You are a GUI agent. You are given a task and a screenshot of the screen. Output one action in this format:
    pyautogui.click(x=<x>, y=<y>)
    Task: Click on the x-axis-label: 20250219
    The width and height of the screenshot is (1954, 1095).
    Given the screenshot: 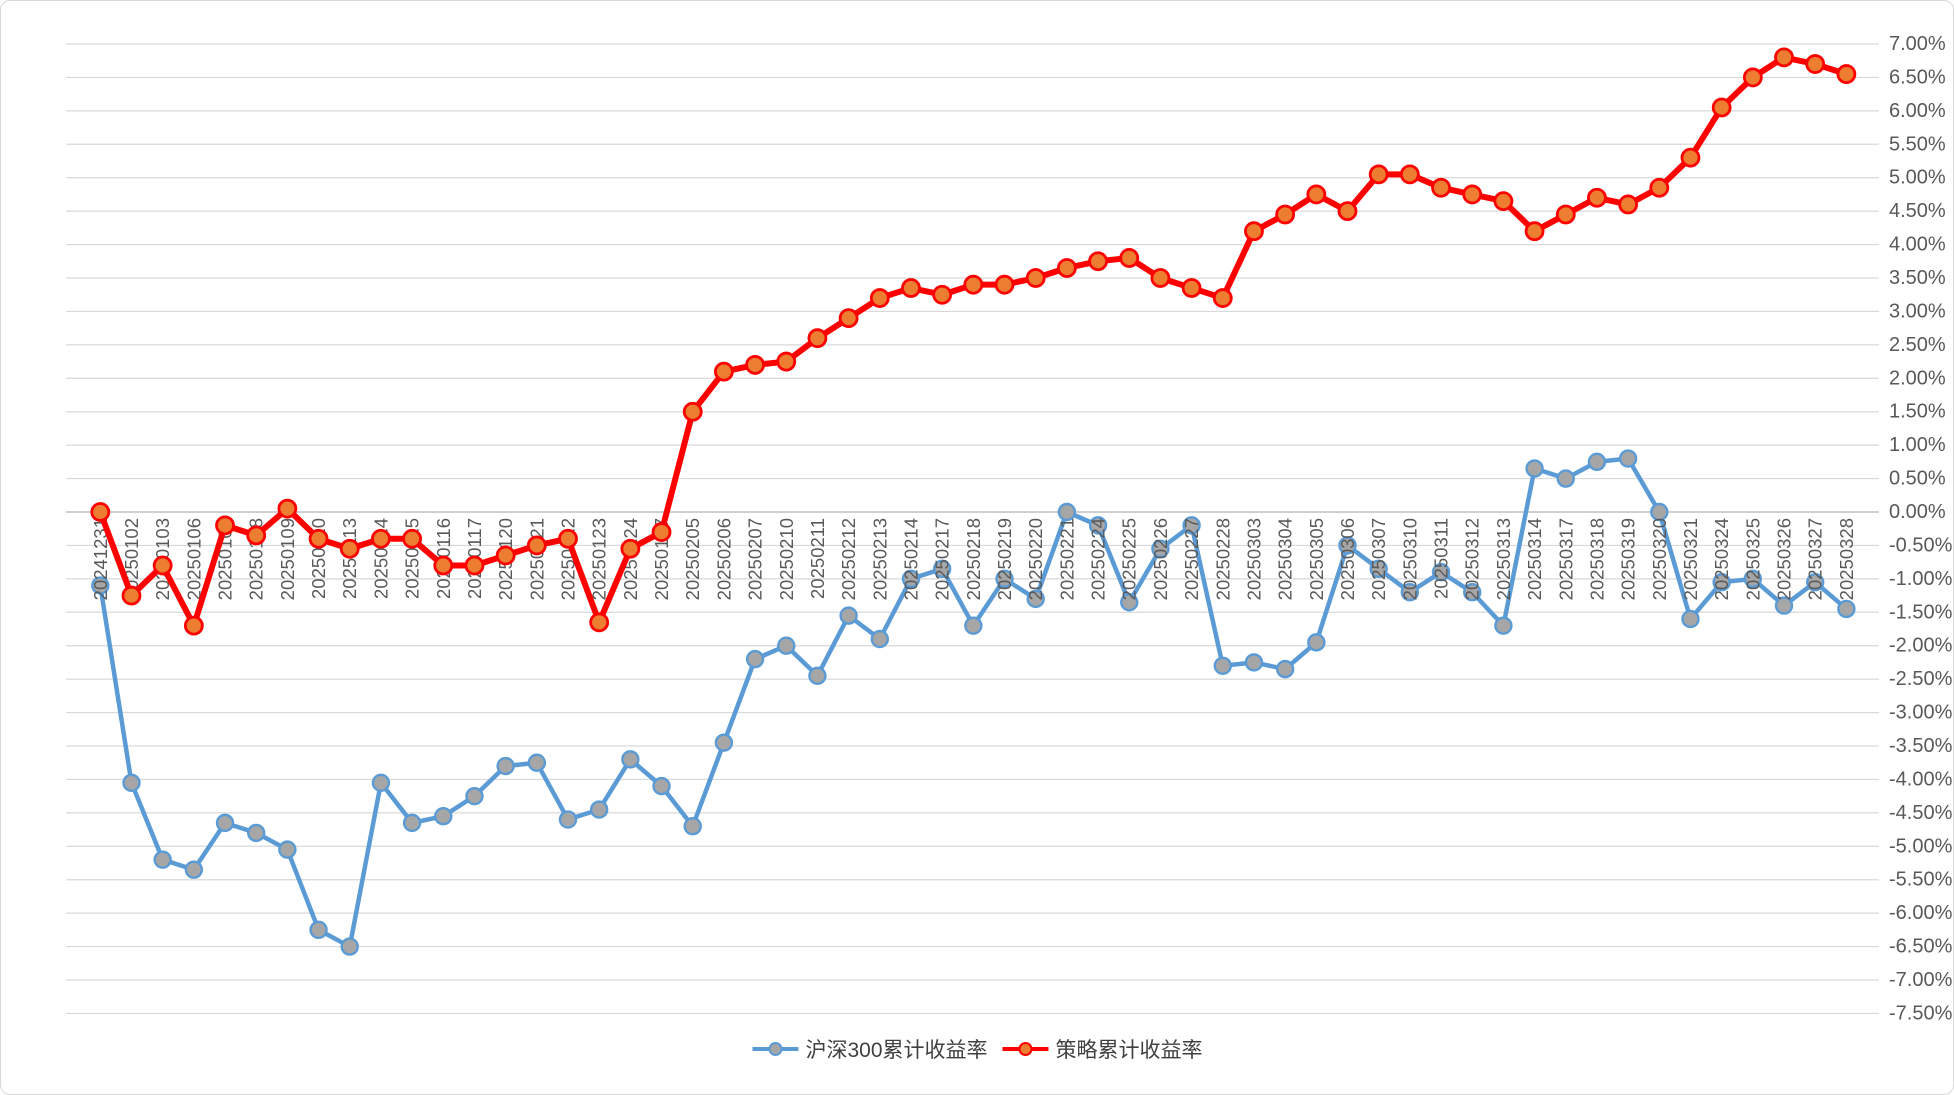 What is the action you would take?
    pyautogui.click(x=1004, y=559)
    